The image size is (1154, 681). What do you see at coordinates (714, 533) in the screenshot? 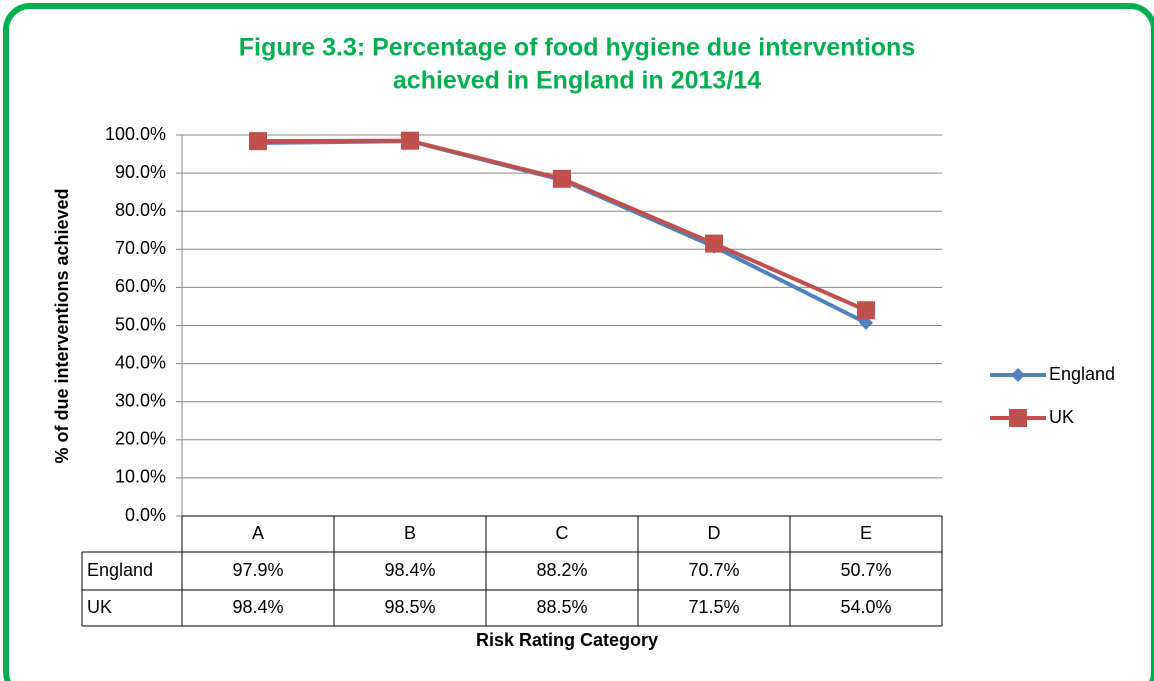
I see `x-tick-label: D` at bounding box center [714, 533].